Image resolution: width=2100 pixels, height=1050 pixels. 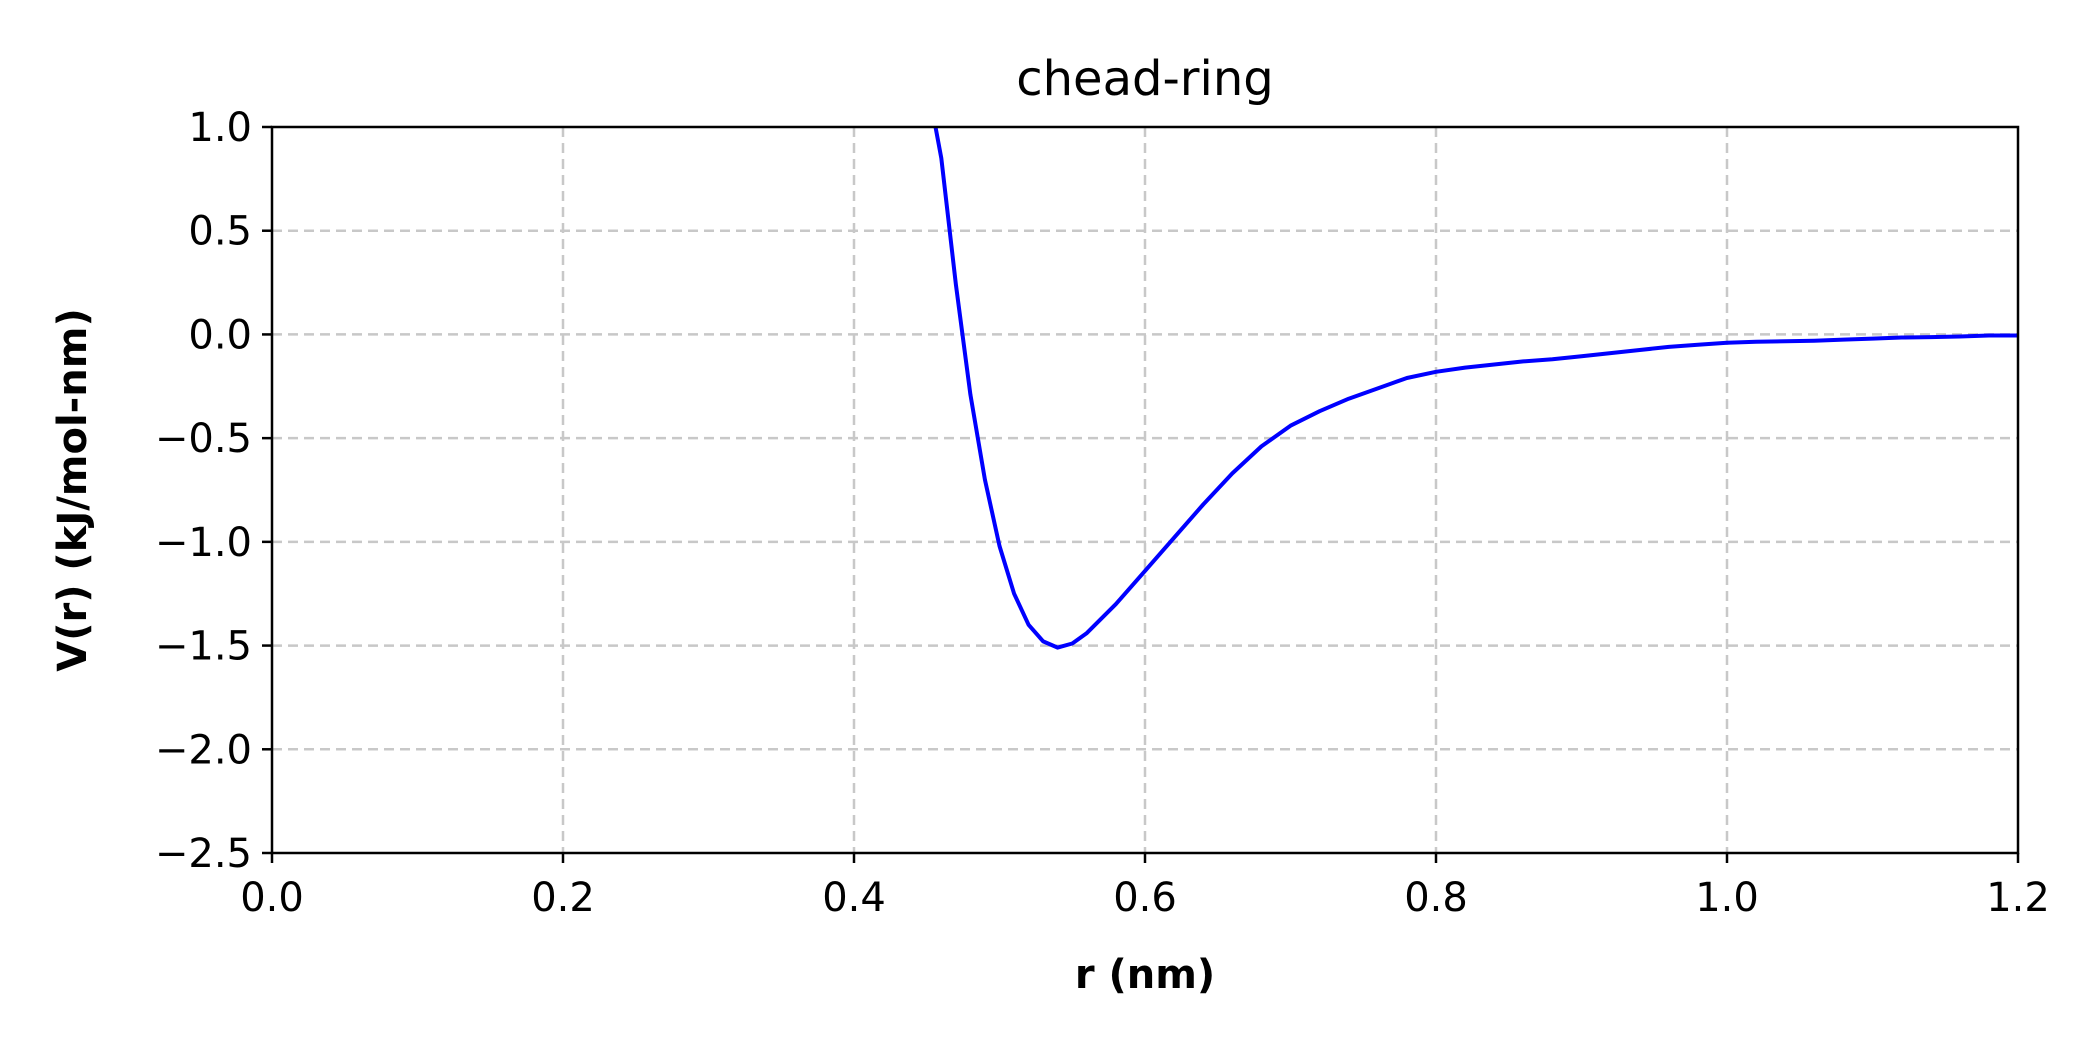 I want to click on x-axis-label: r (nm), so click(x=1145, y=975).